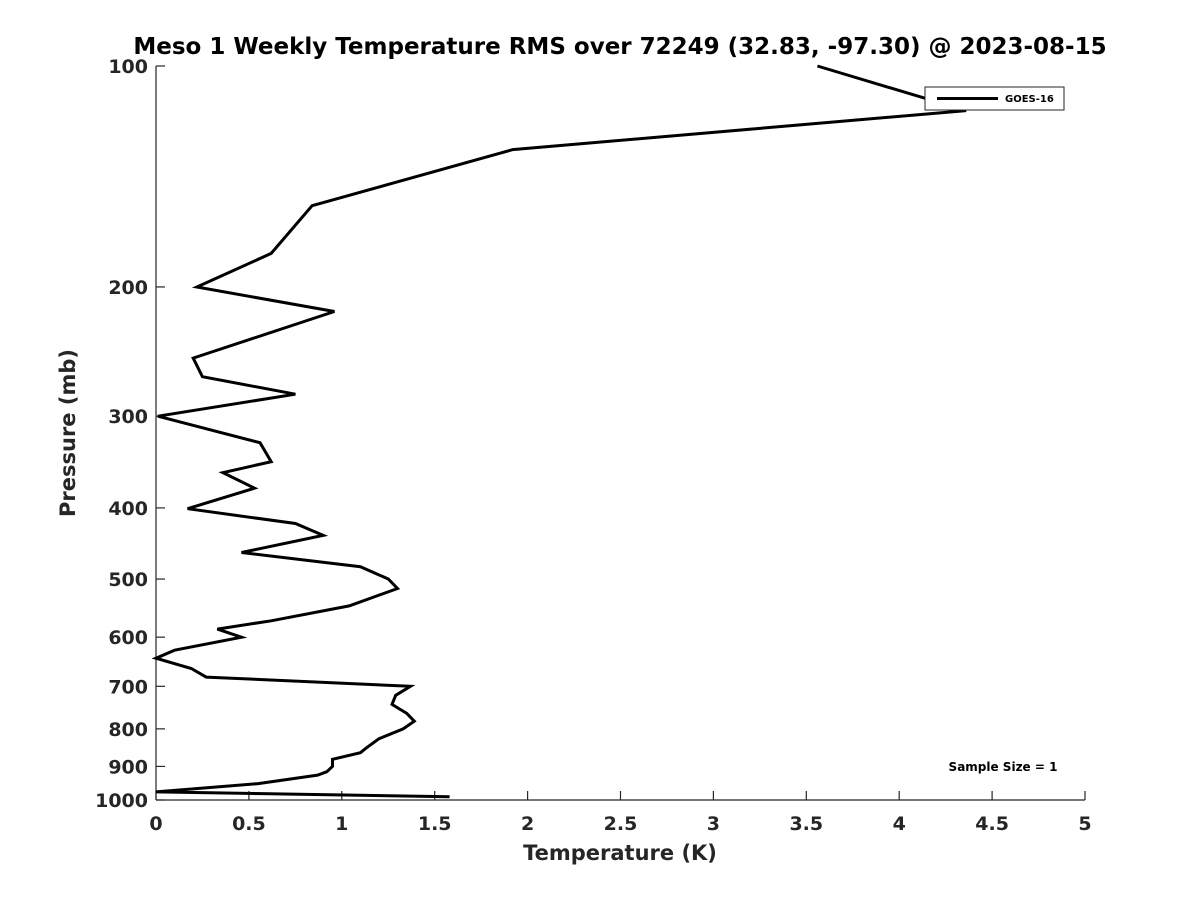 This screenshot has width=1200, height=900. What do you see at coordinates (1084, 824) in the screenshot?
I see `x-tick-label: 5` at bounding box center [1084, 824].